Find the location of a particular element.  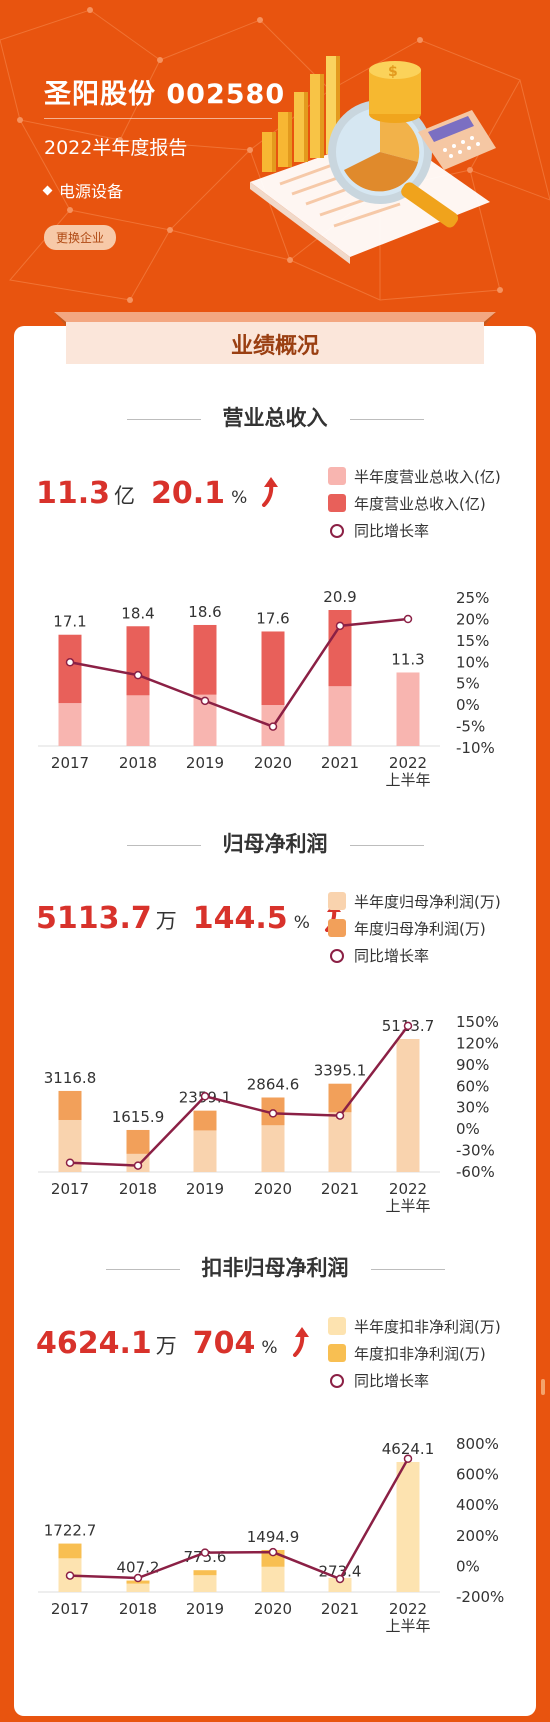

data-label: 17.6 is located at coordinates (272, 618).